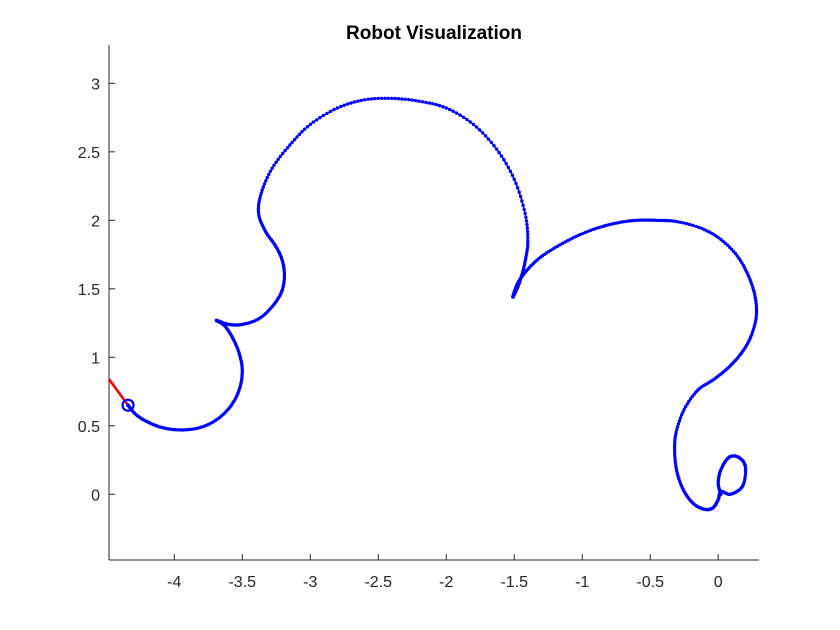 The height and width of the screenshot is (630, 840). I want to click on chart-title: Robot Visualization, so click(434, 33).